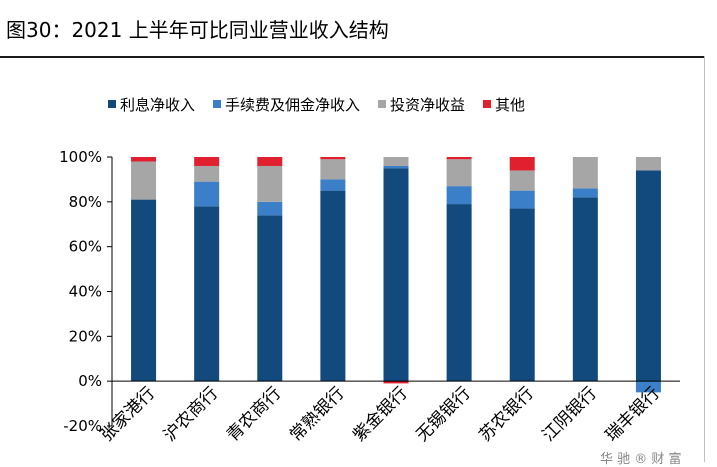 The image size is (717, 467). Describe the element at coordinates (293, 104) in the screenshot. I see `legend-label: 手续费及佣金净收入` at that location.